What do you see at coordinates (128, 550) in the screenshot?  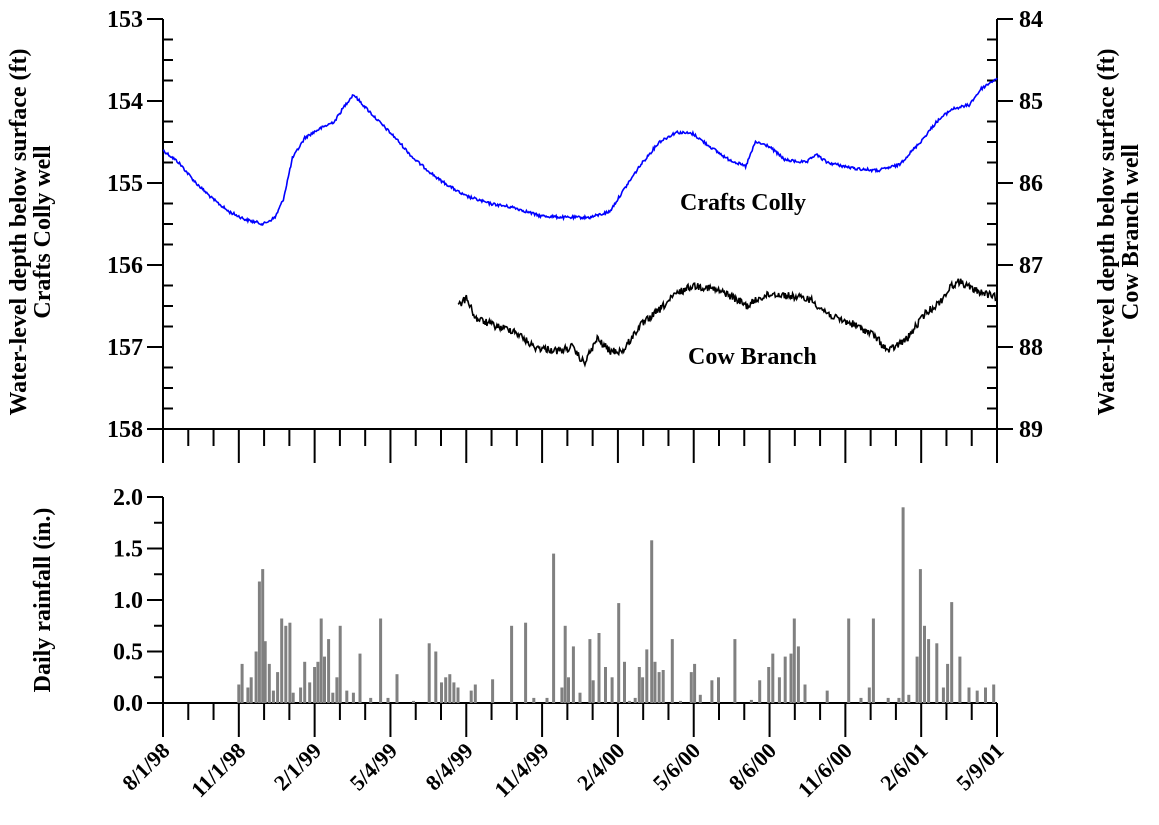 I see `rainfall-tick-label: 1.5` at bounding box center [128, 550].